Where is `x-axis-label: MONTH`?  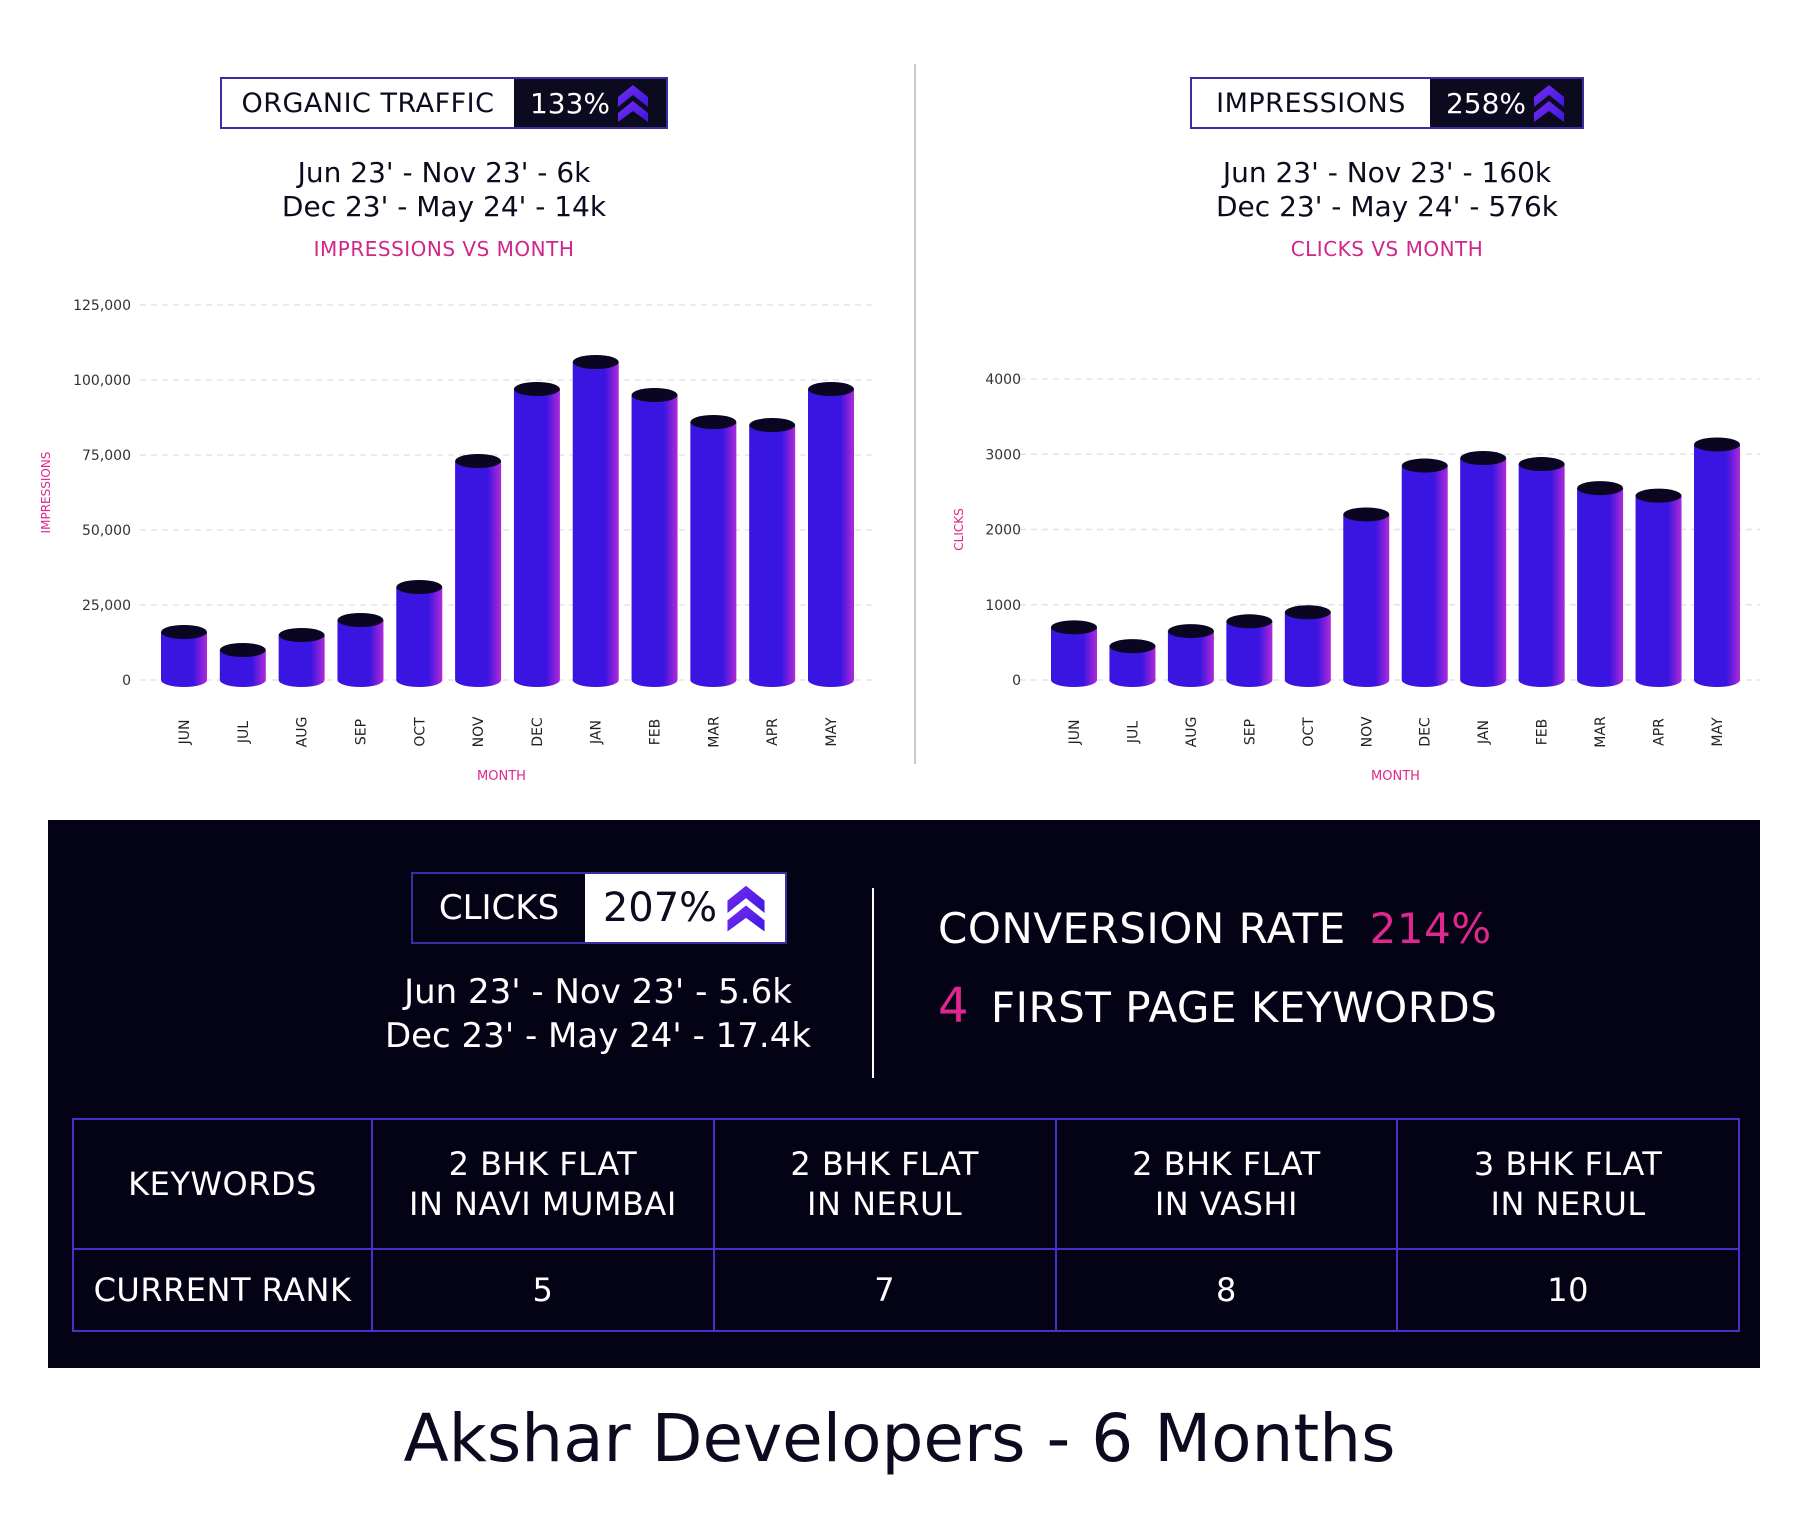
x-axis-label: MONTH is located at coordinates (1395, 776).